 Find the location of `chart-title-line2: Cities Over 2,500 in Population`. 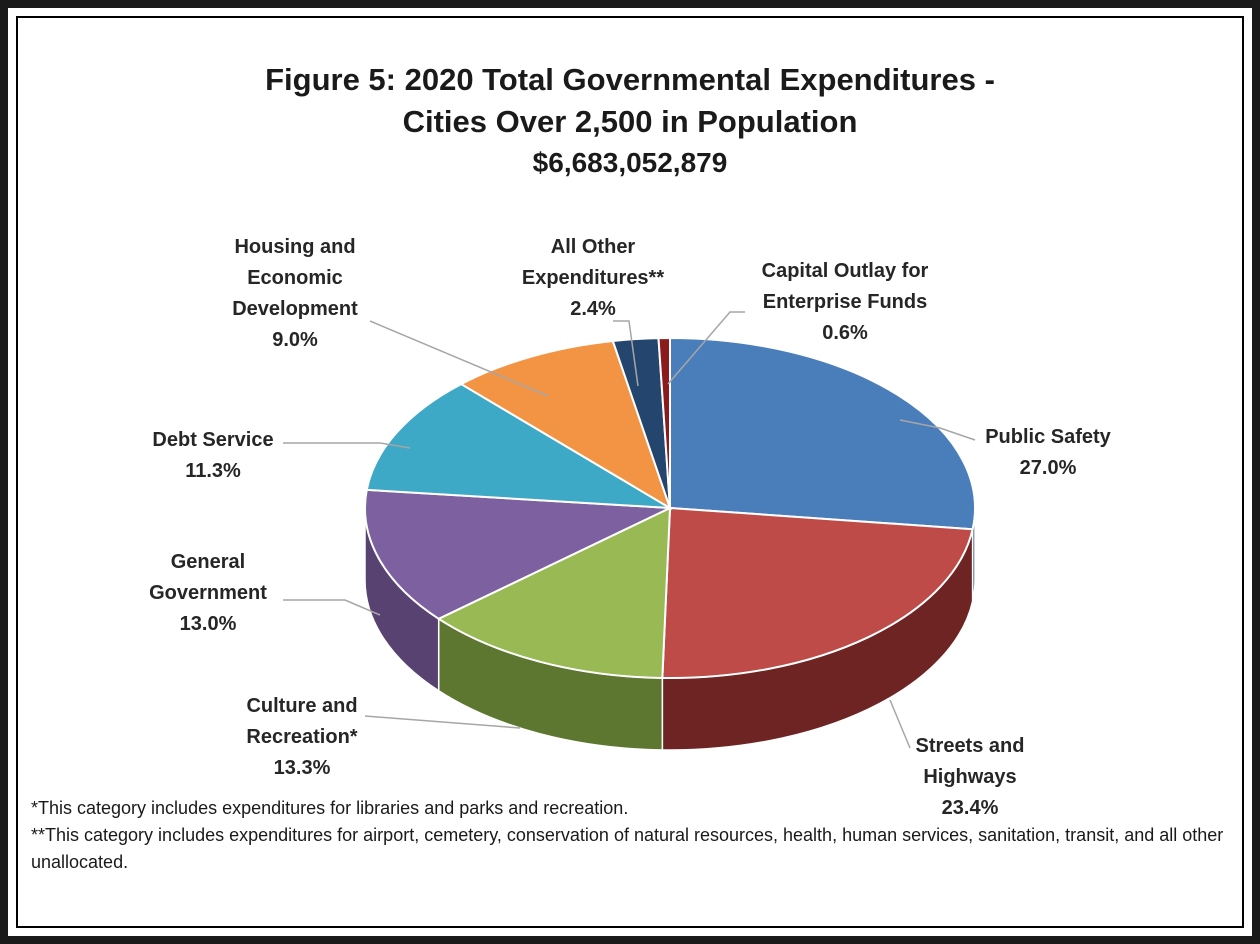

chart-title-line2: Cities Over 2,500 in Population is located at coordinates (630, 121).